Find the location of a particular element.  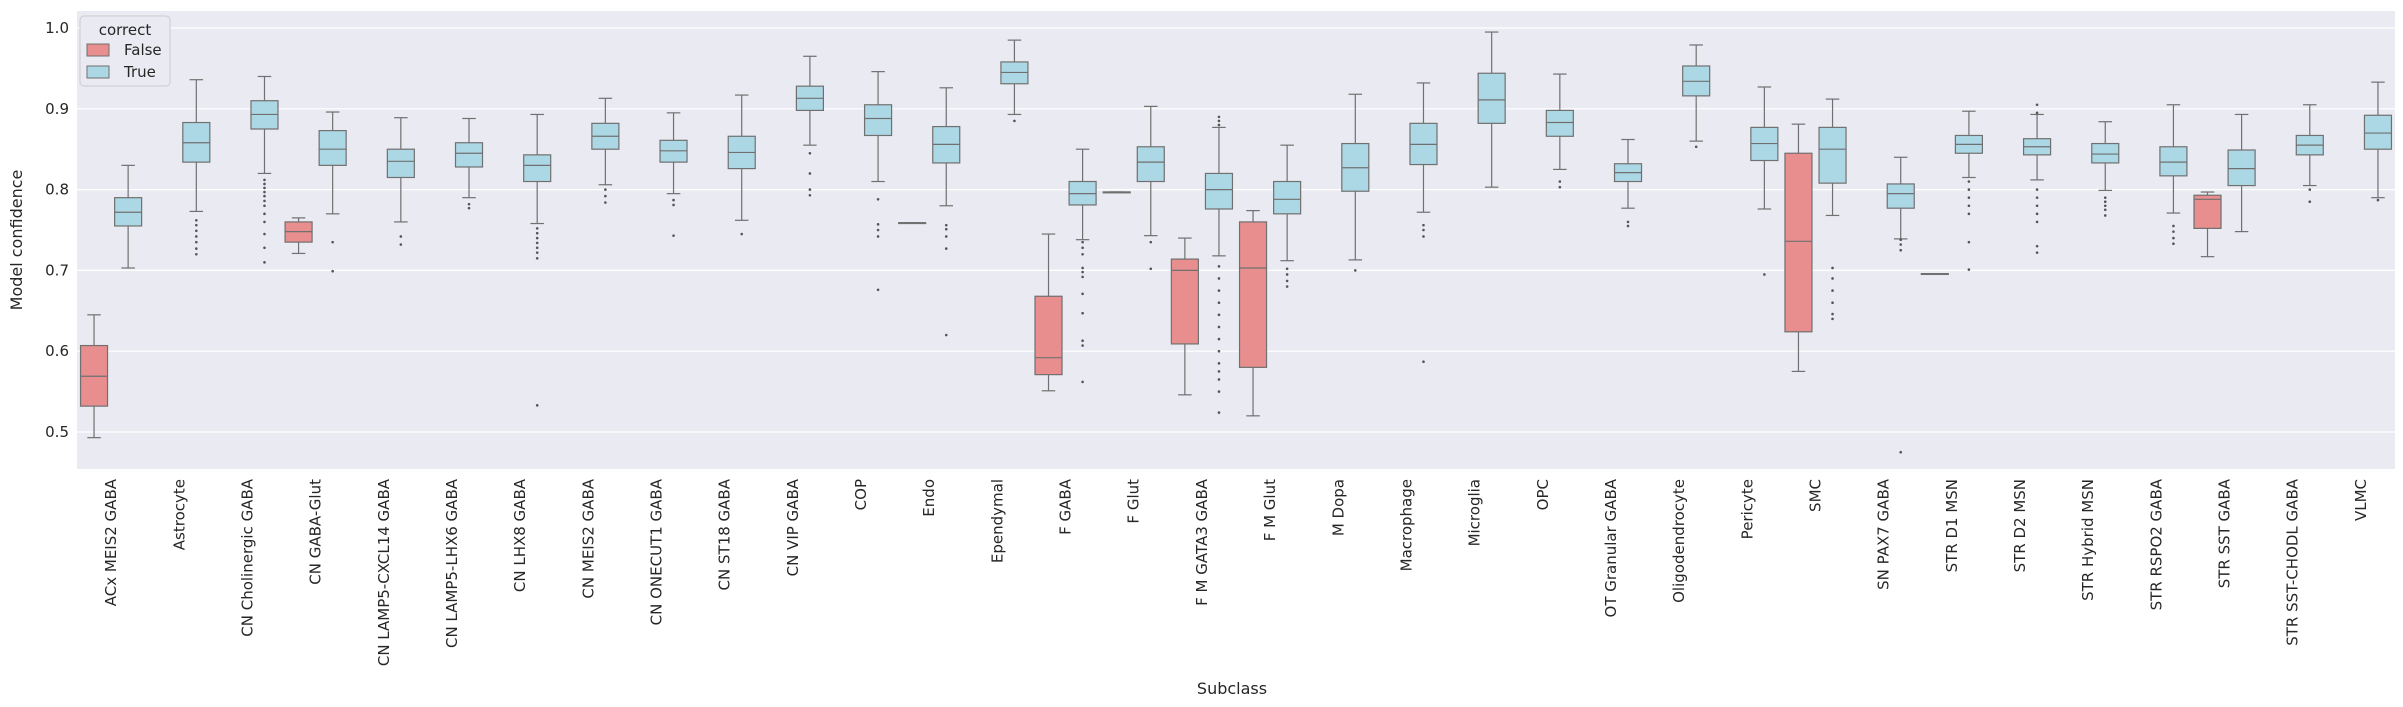

x-tick-label: STR SST-CHODL GABA is located at coordinates (2293, 562).